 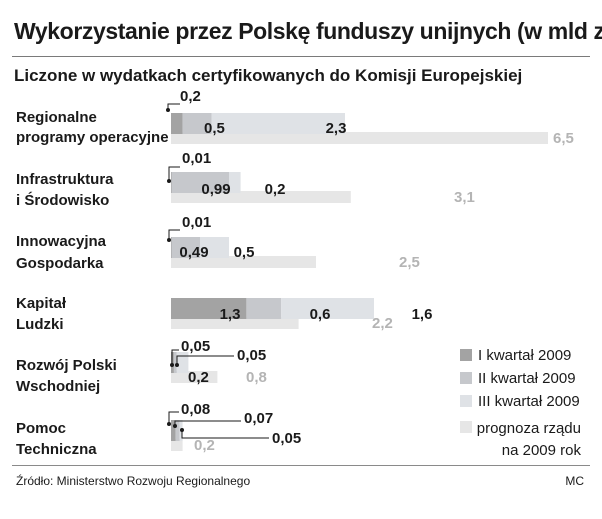 What do you see at coordinates (382, 323) in the screenshot?
I see `forecast-label: 2,2` at bounding box center [382, 323].